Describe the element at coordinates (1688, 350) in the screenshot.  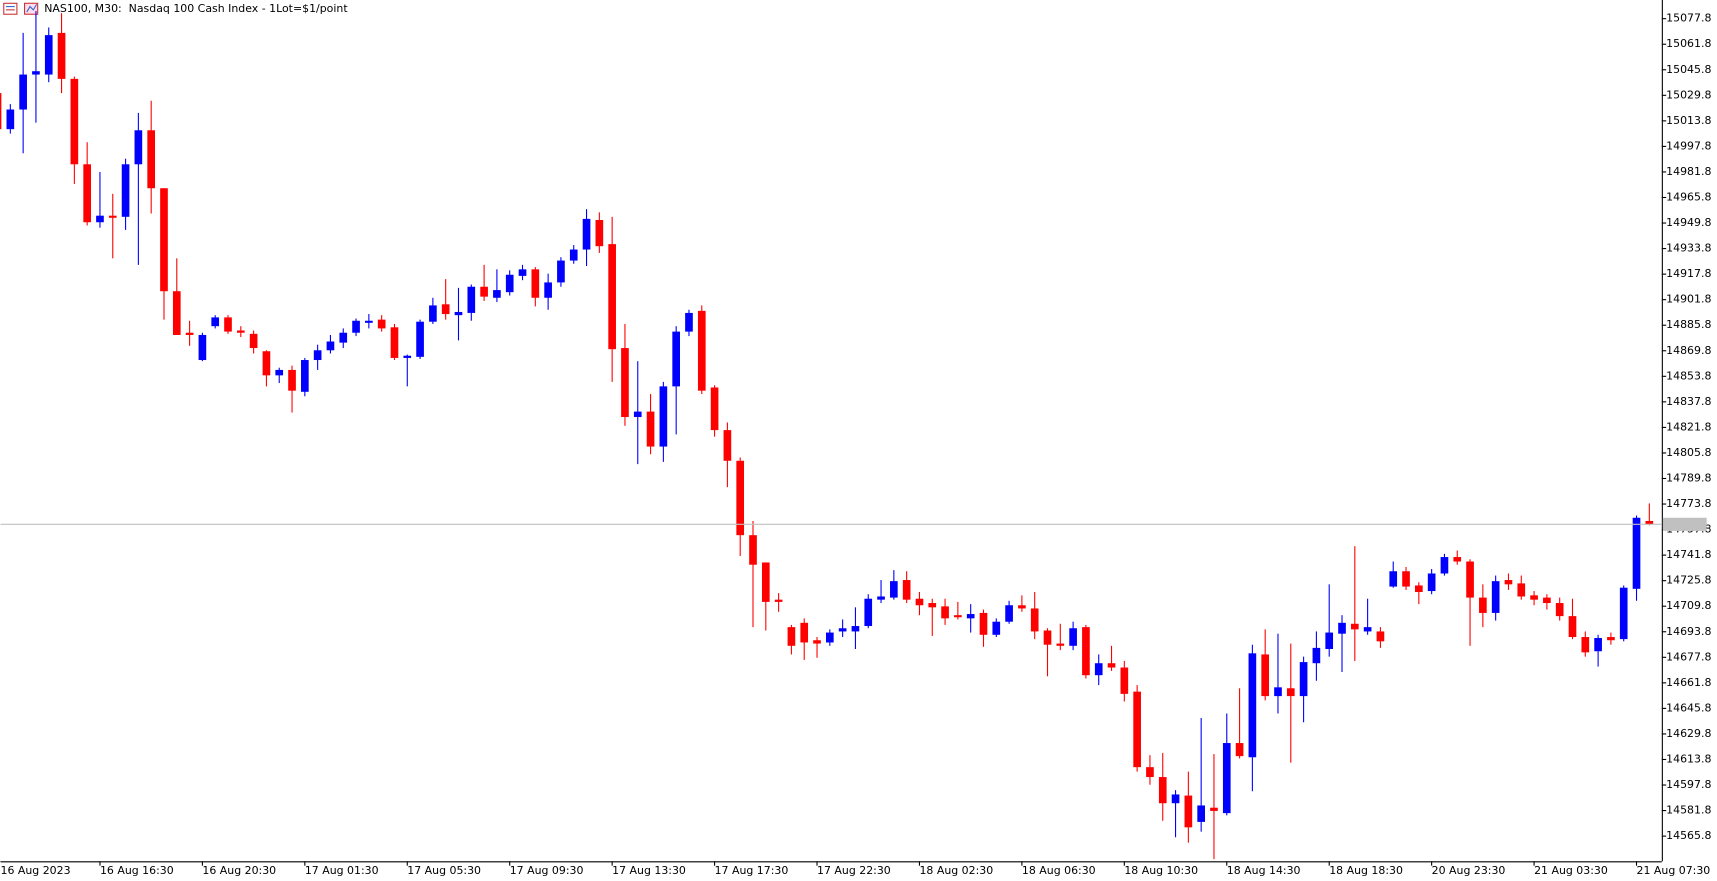
I see `y-tick-label: 14869.8` at that location.